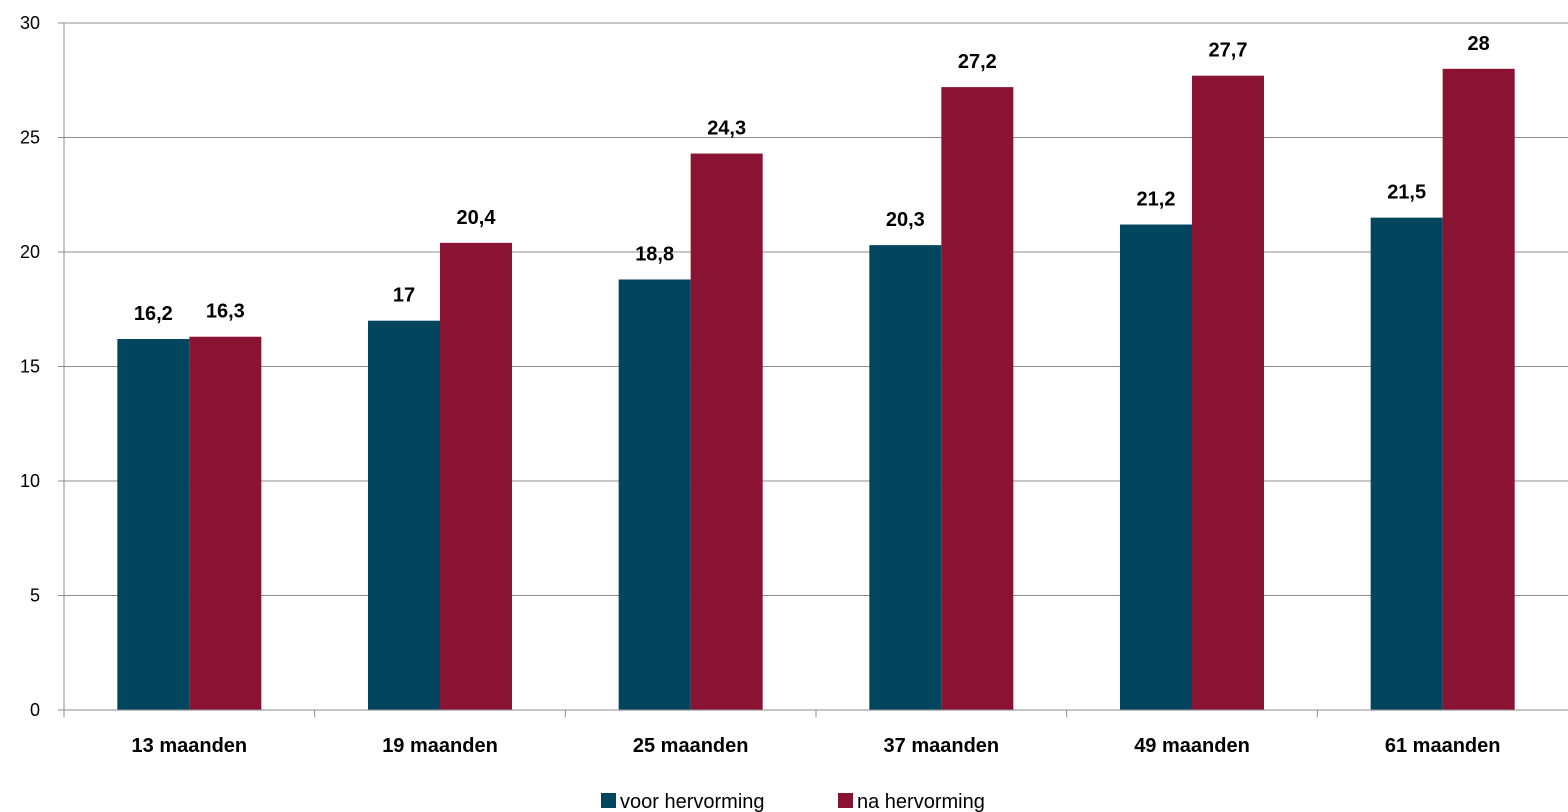  What do you see at coordinates (440, 746) in the screenshot?
I see `x-category-label: 19 maanden` at bounding box center [440, 746].